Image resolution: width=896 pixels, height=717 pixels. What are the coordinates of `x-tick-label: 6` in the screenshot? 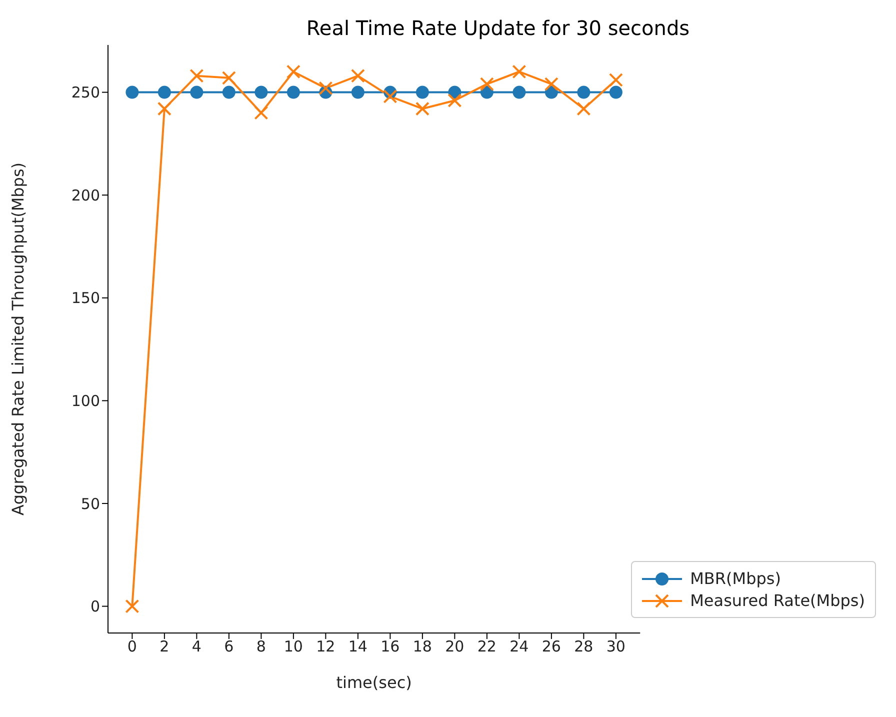 It's located at (229, 647).